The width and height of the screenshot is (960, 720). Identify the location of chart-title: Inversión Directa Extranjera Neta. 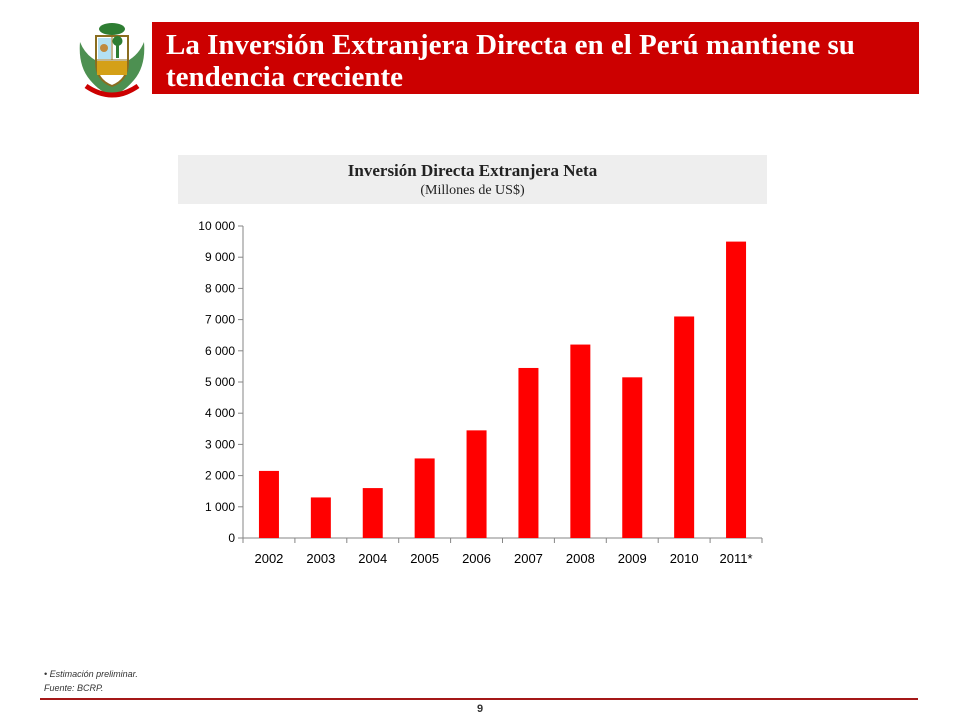
(472, 170).